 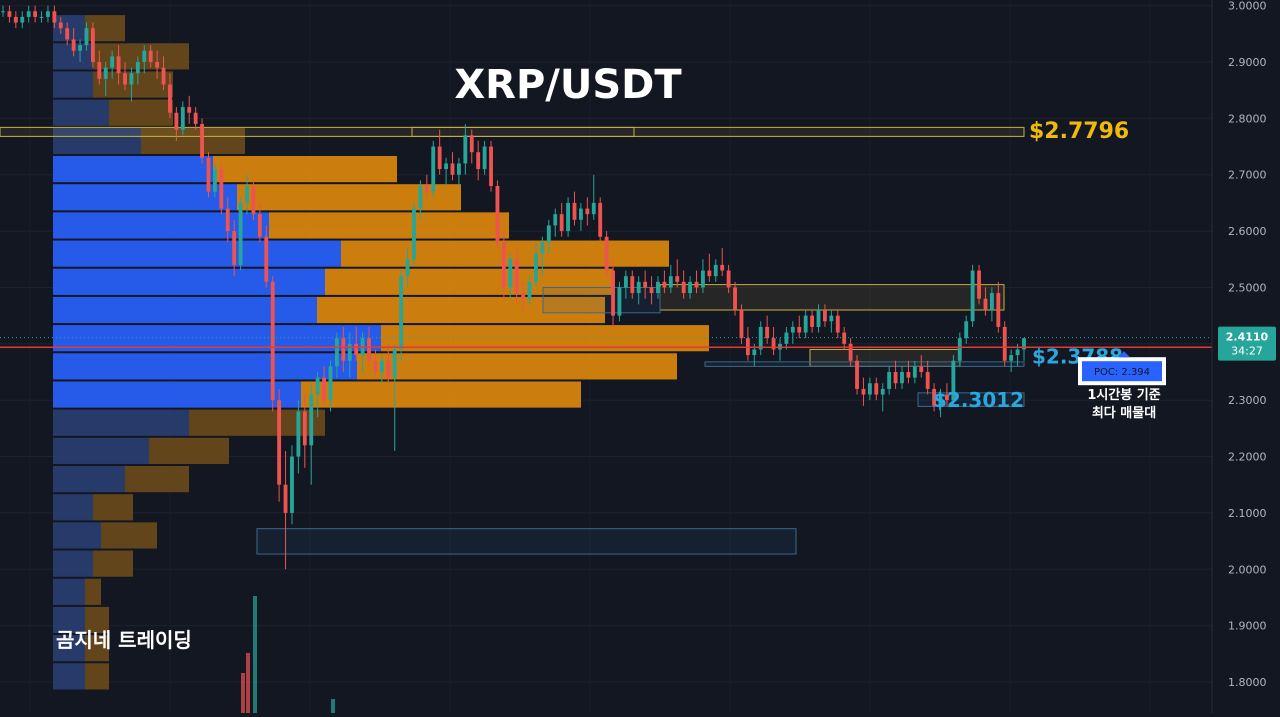 What do you see at coordinates (606, 342) in the screenshot?
I see `price-lines` at bounding box center [606, 342].